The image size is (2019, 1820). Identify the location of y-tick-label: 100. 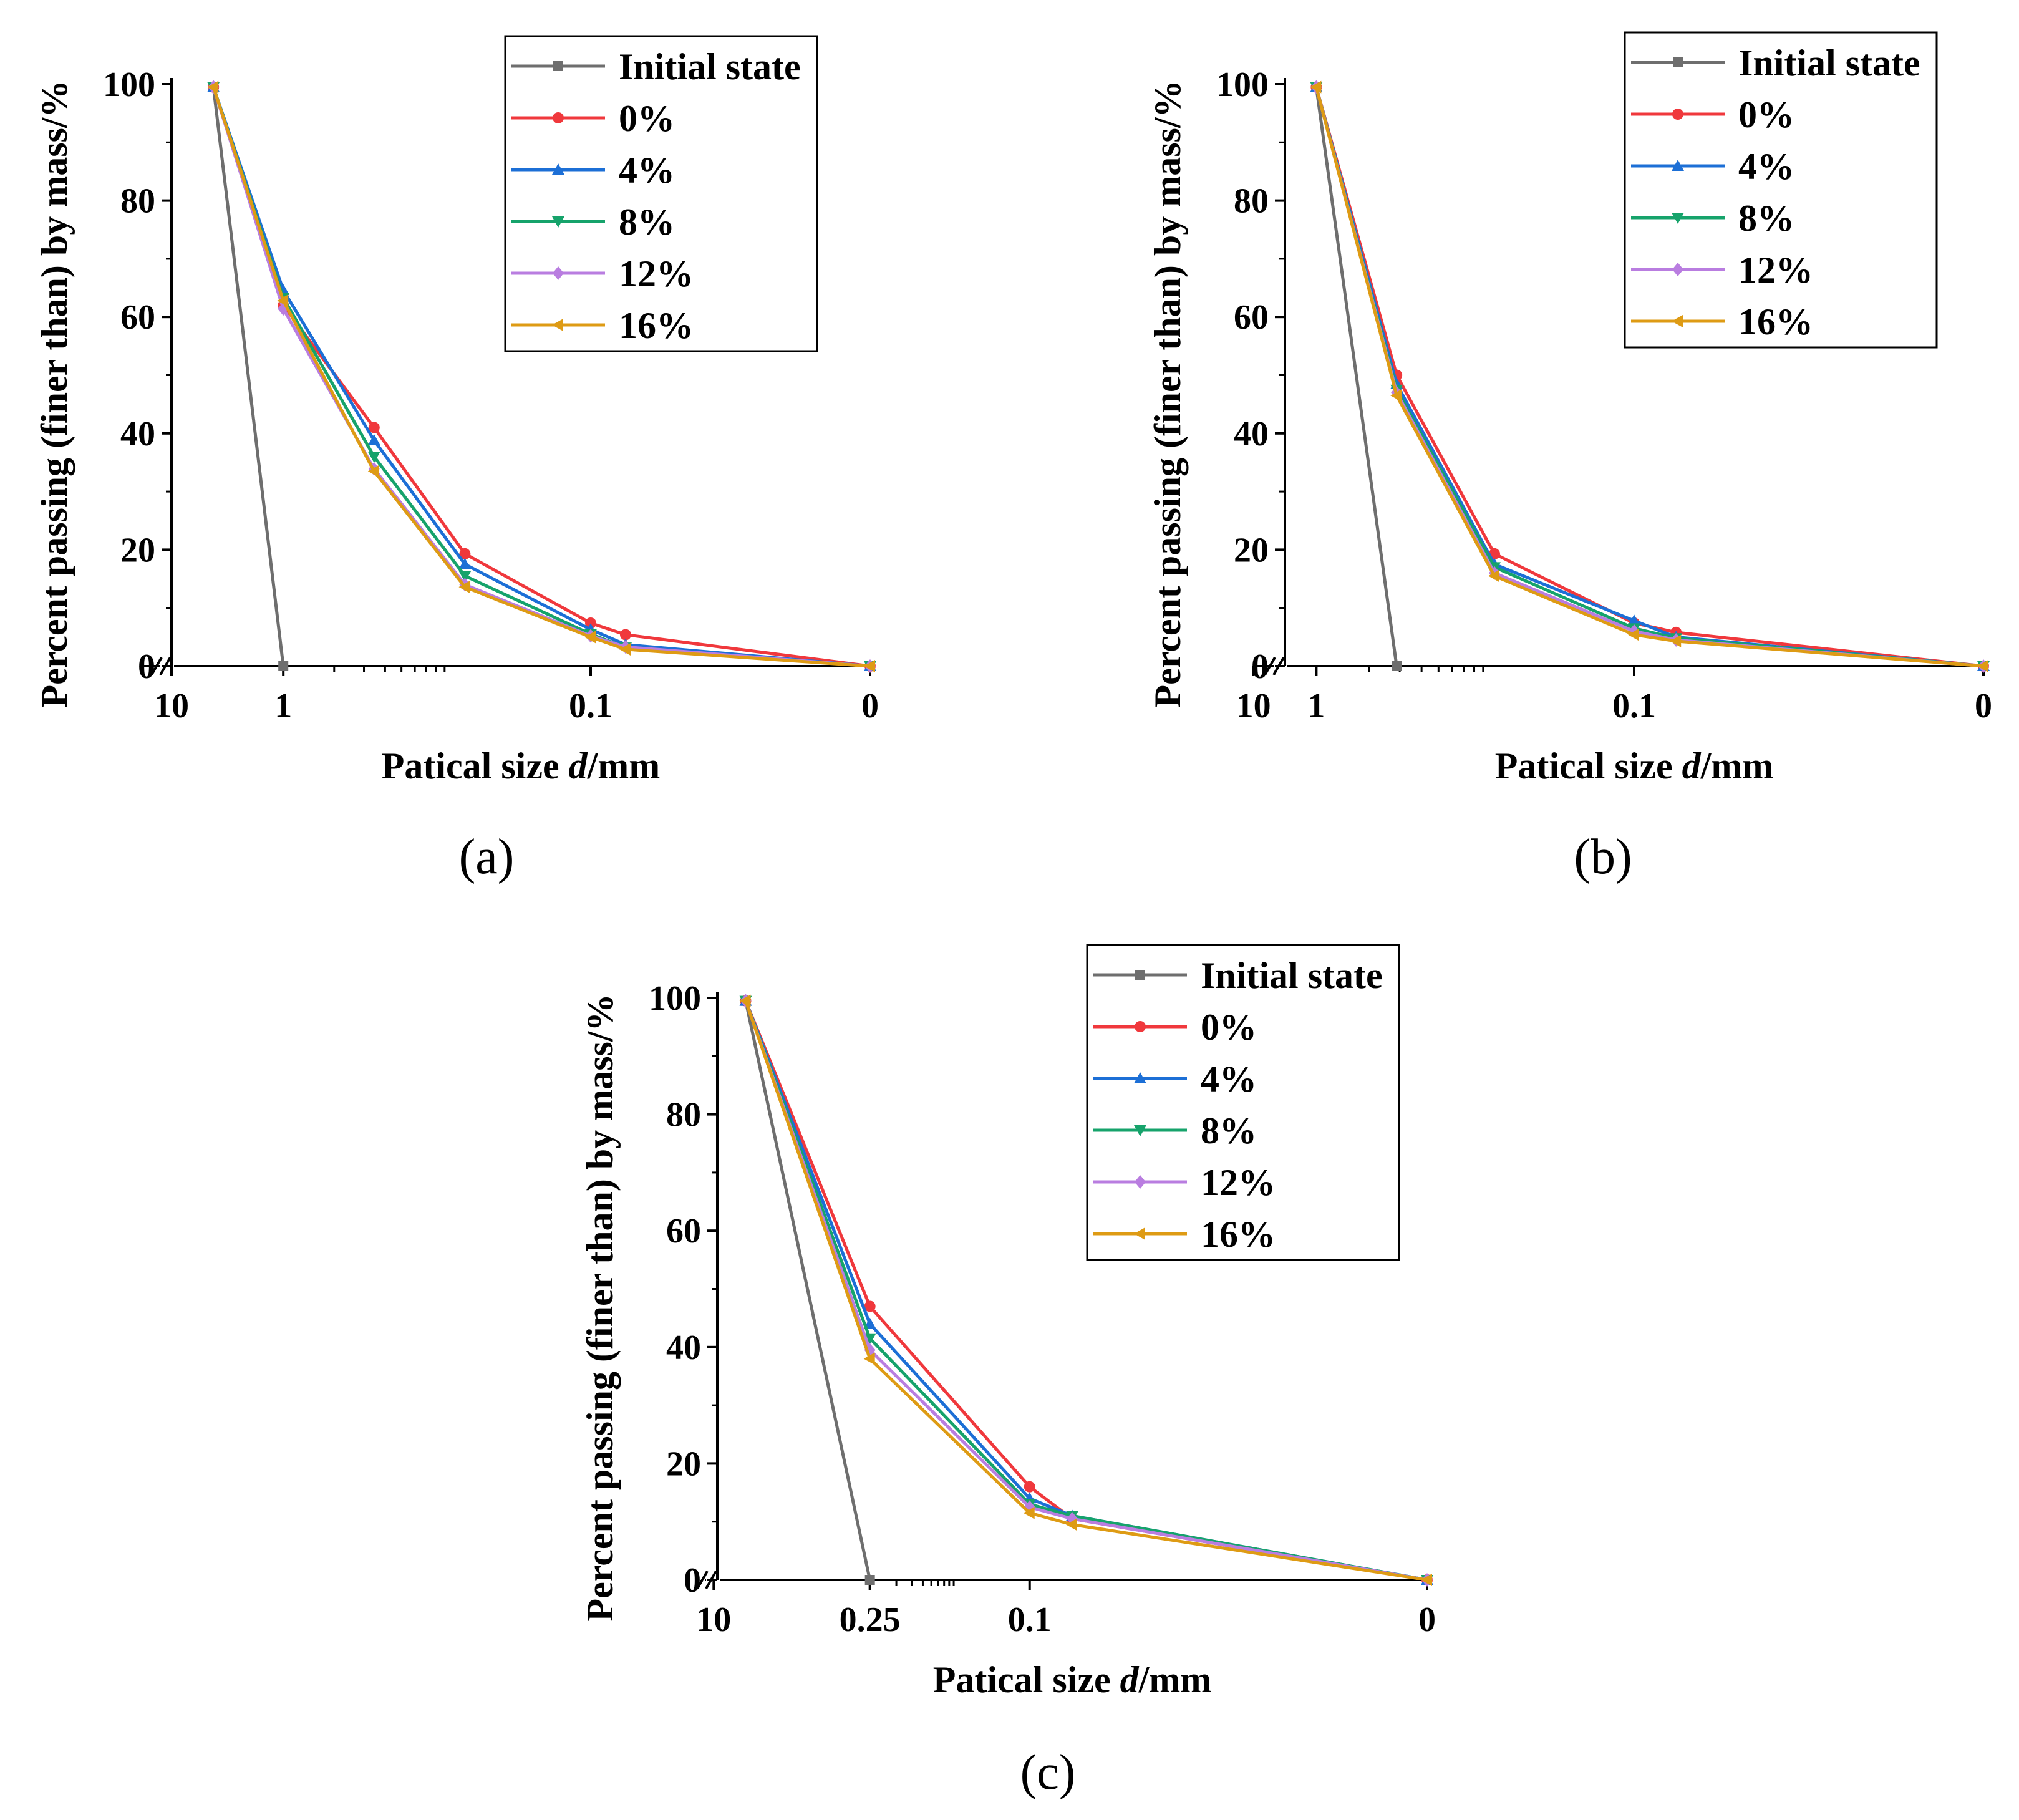
(129, 84).